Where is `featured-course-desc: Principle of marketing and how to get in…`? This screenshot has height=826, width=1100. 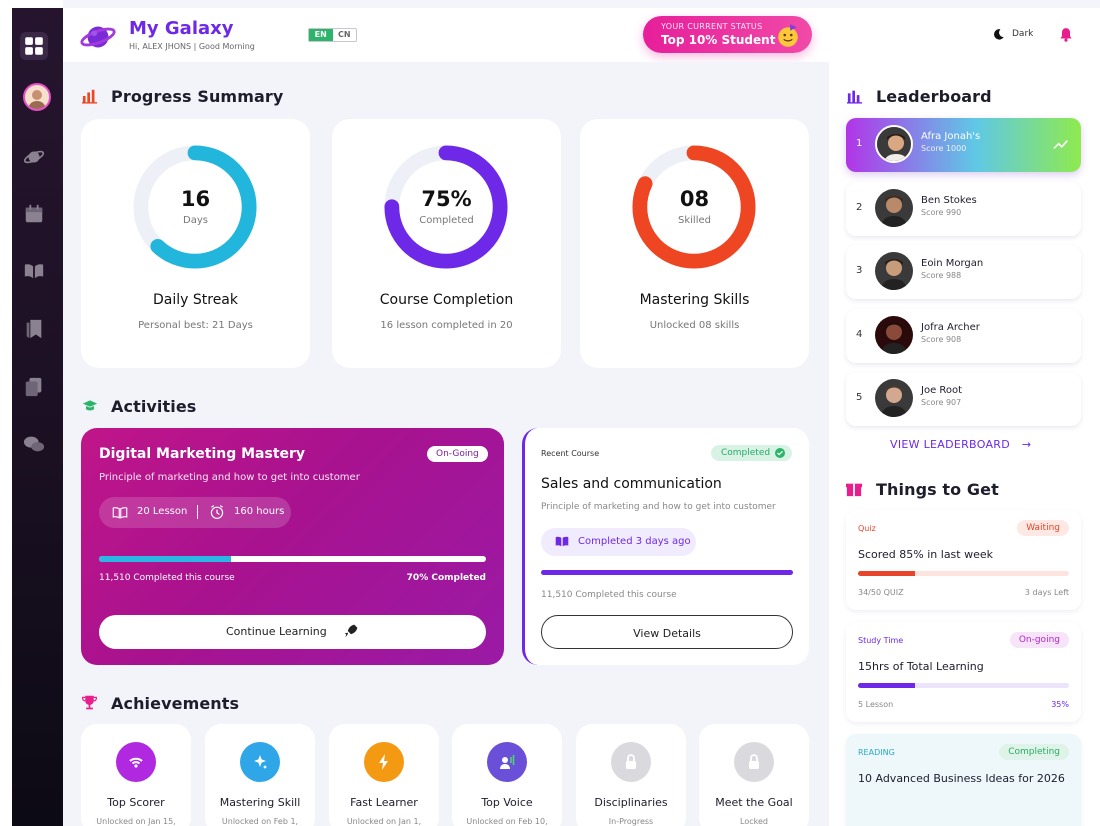
featured-course-desc: Principle of marketing and how to get in… is located at coordinates (229, 477).